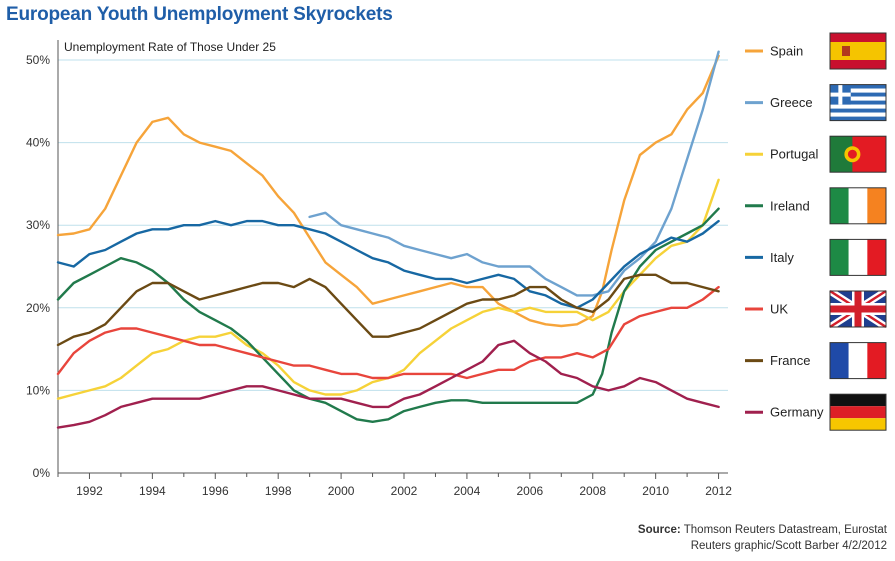 This screenshot has width=895, height=561. What do you see at coordinates (529, 491) in the screenshot?
I see `x-tick-label: 2006` at bounding box center [529, 491].